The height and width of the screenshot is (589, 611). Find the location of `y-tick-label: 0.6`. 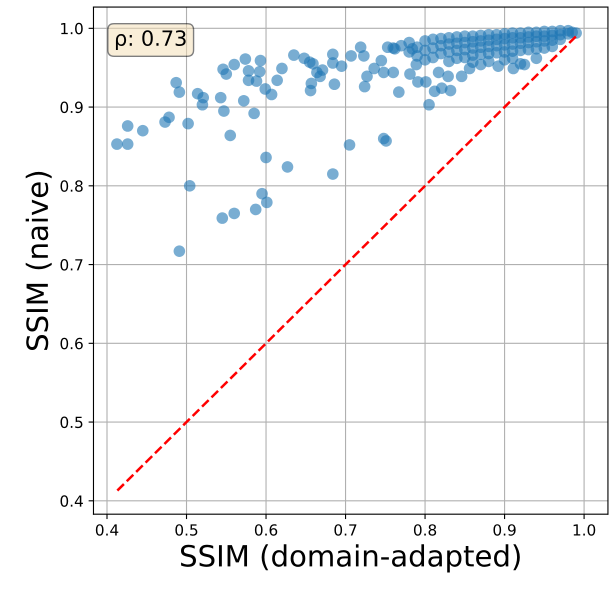

y-tick-label: 0.6 is located at coordinates (71, 344).